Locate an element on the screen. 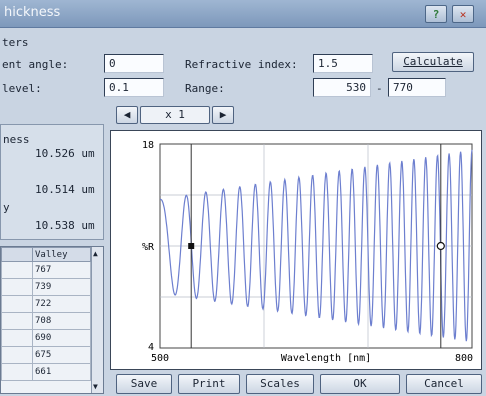  cancel-button: Cancel is located at coordinates (444, 384).